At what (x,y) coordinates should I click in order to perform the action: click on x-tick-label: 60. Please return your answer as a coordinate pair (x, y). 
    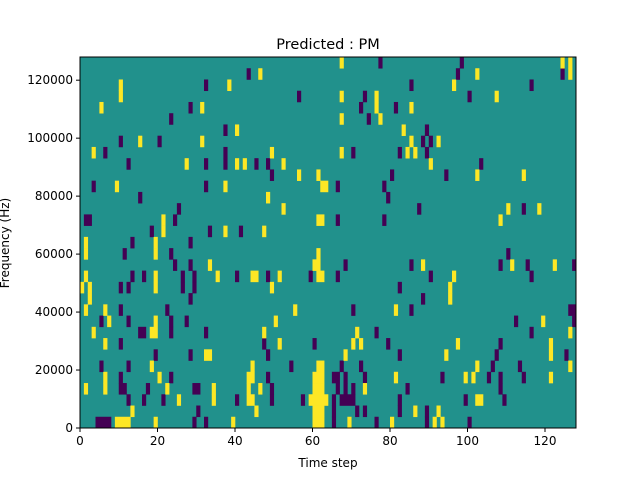
    Looking at the image, I should click on (312, 441).